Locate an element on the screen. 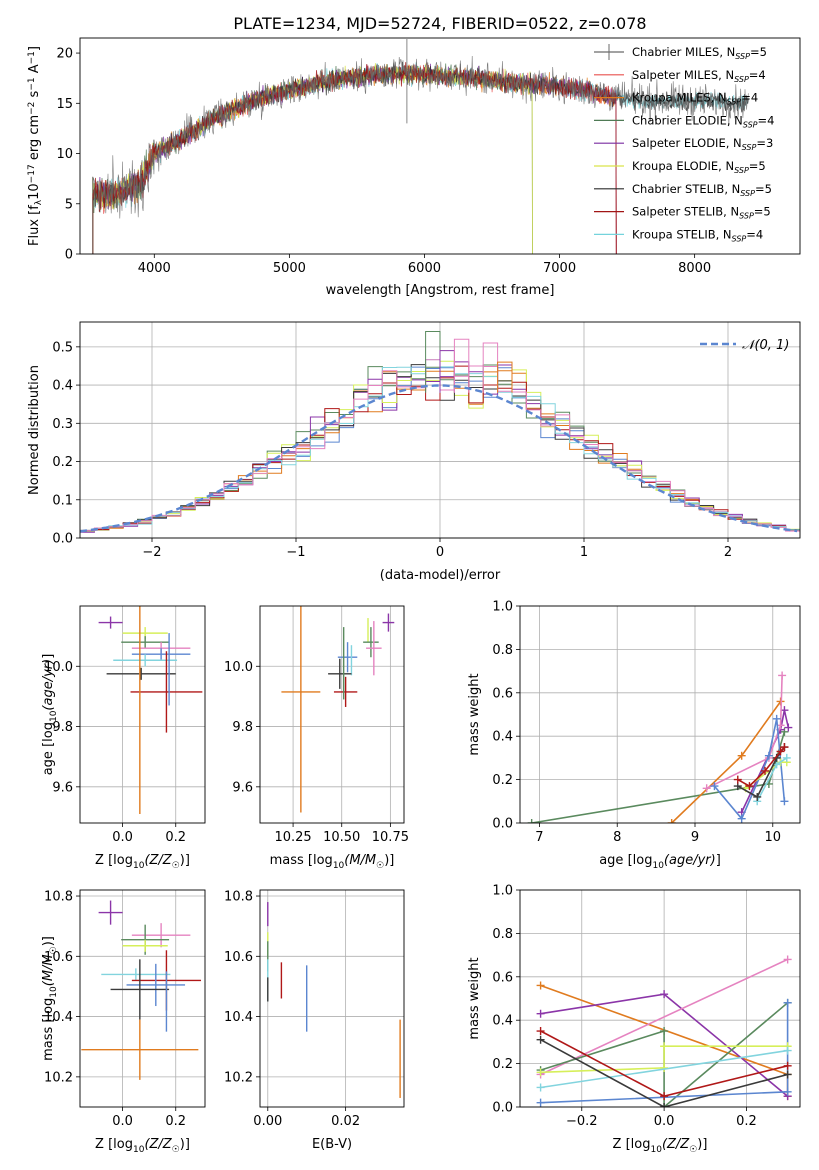 The width and height of the screenshot is (819, 1170). y-tick-label: 0.1 is located at coordinates (62, 500).